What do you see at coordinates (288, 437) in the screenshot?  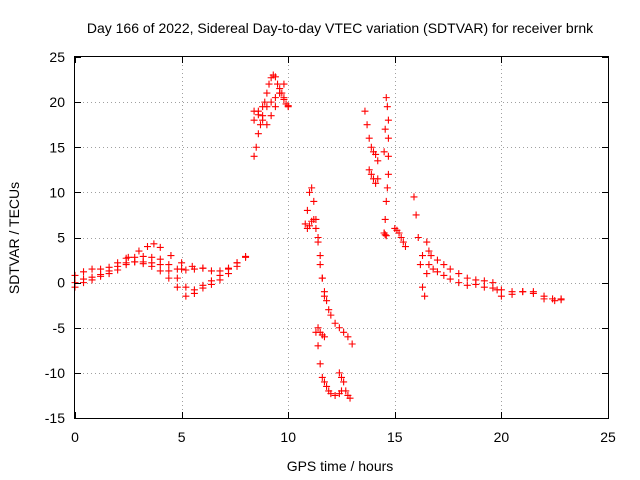 I see `x-tick-label: 10` at bounding box center [288, 437].